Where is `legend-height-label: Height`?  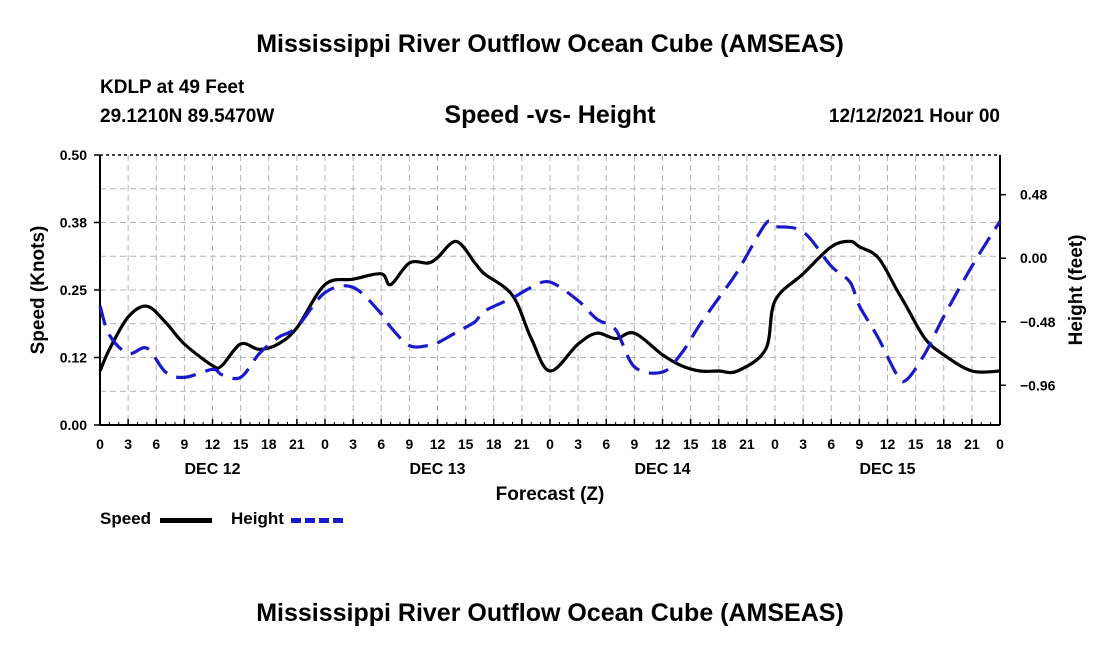 legend-height-label: Height is located at coordinates (257, 518).